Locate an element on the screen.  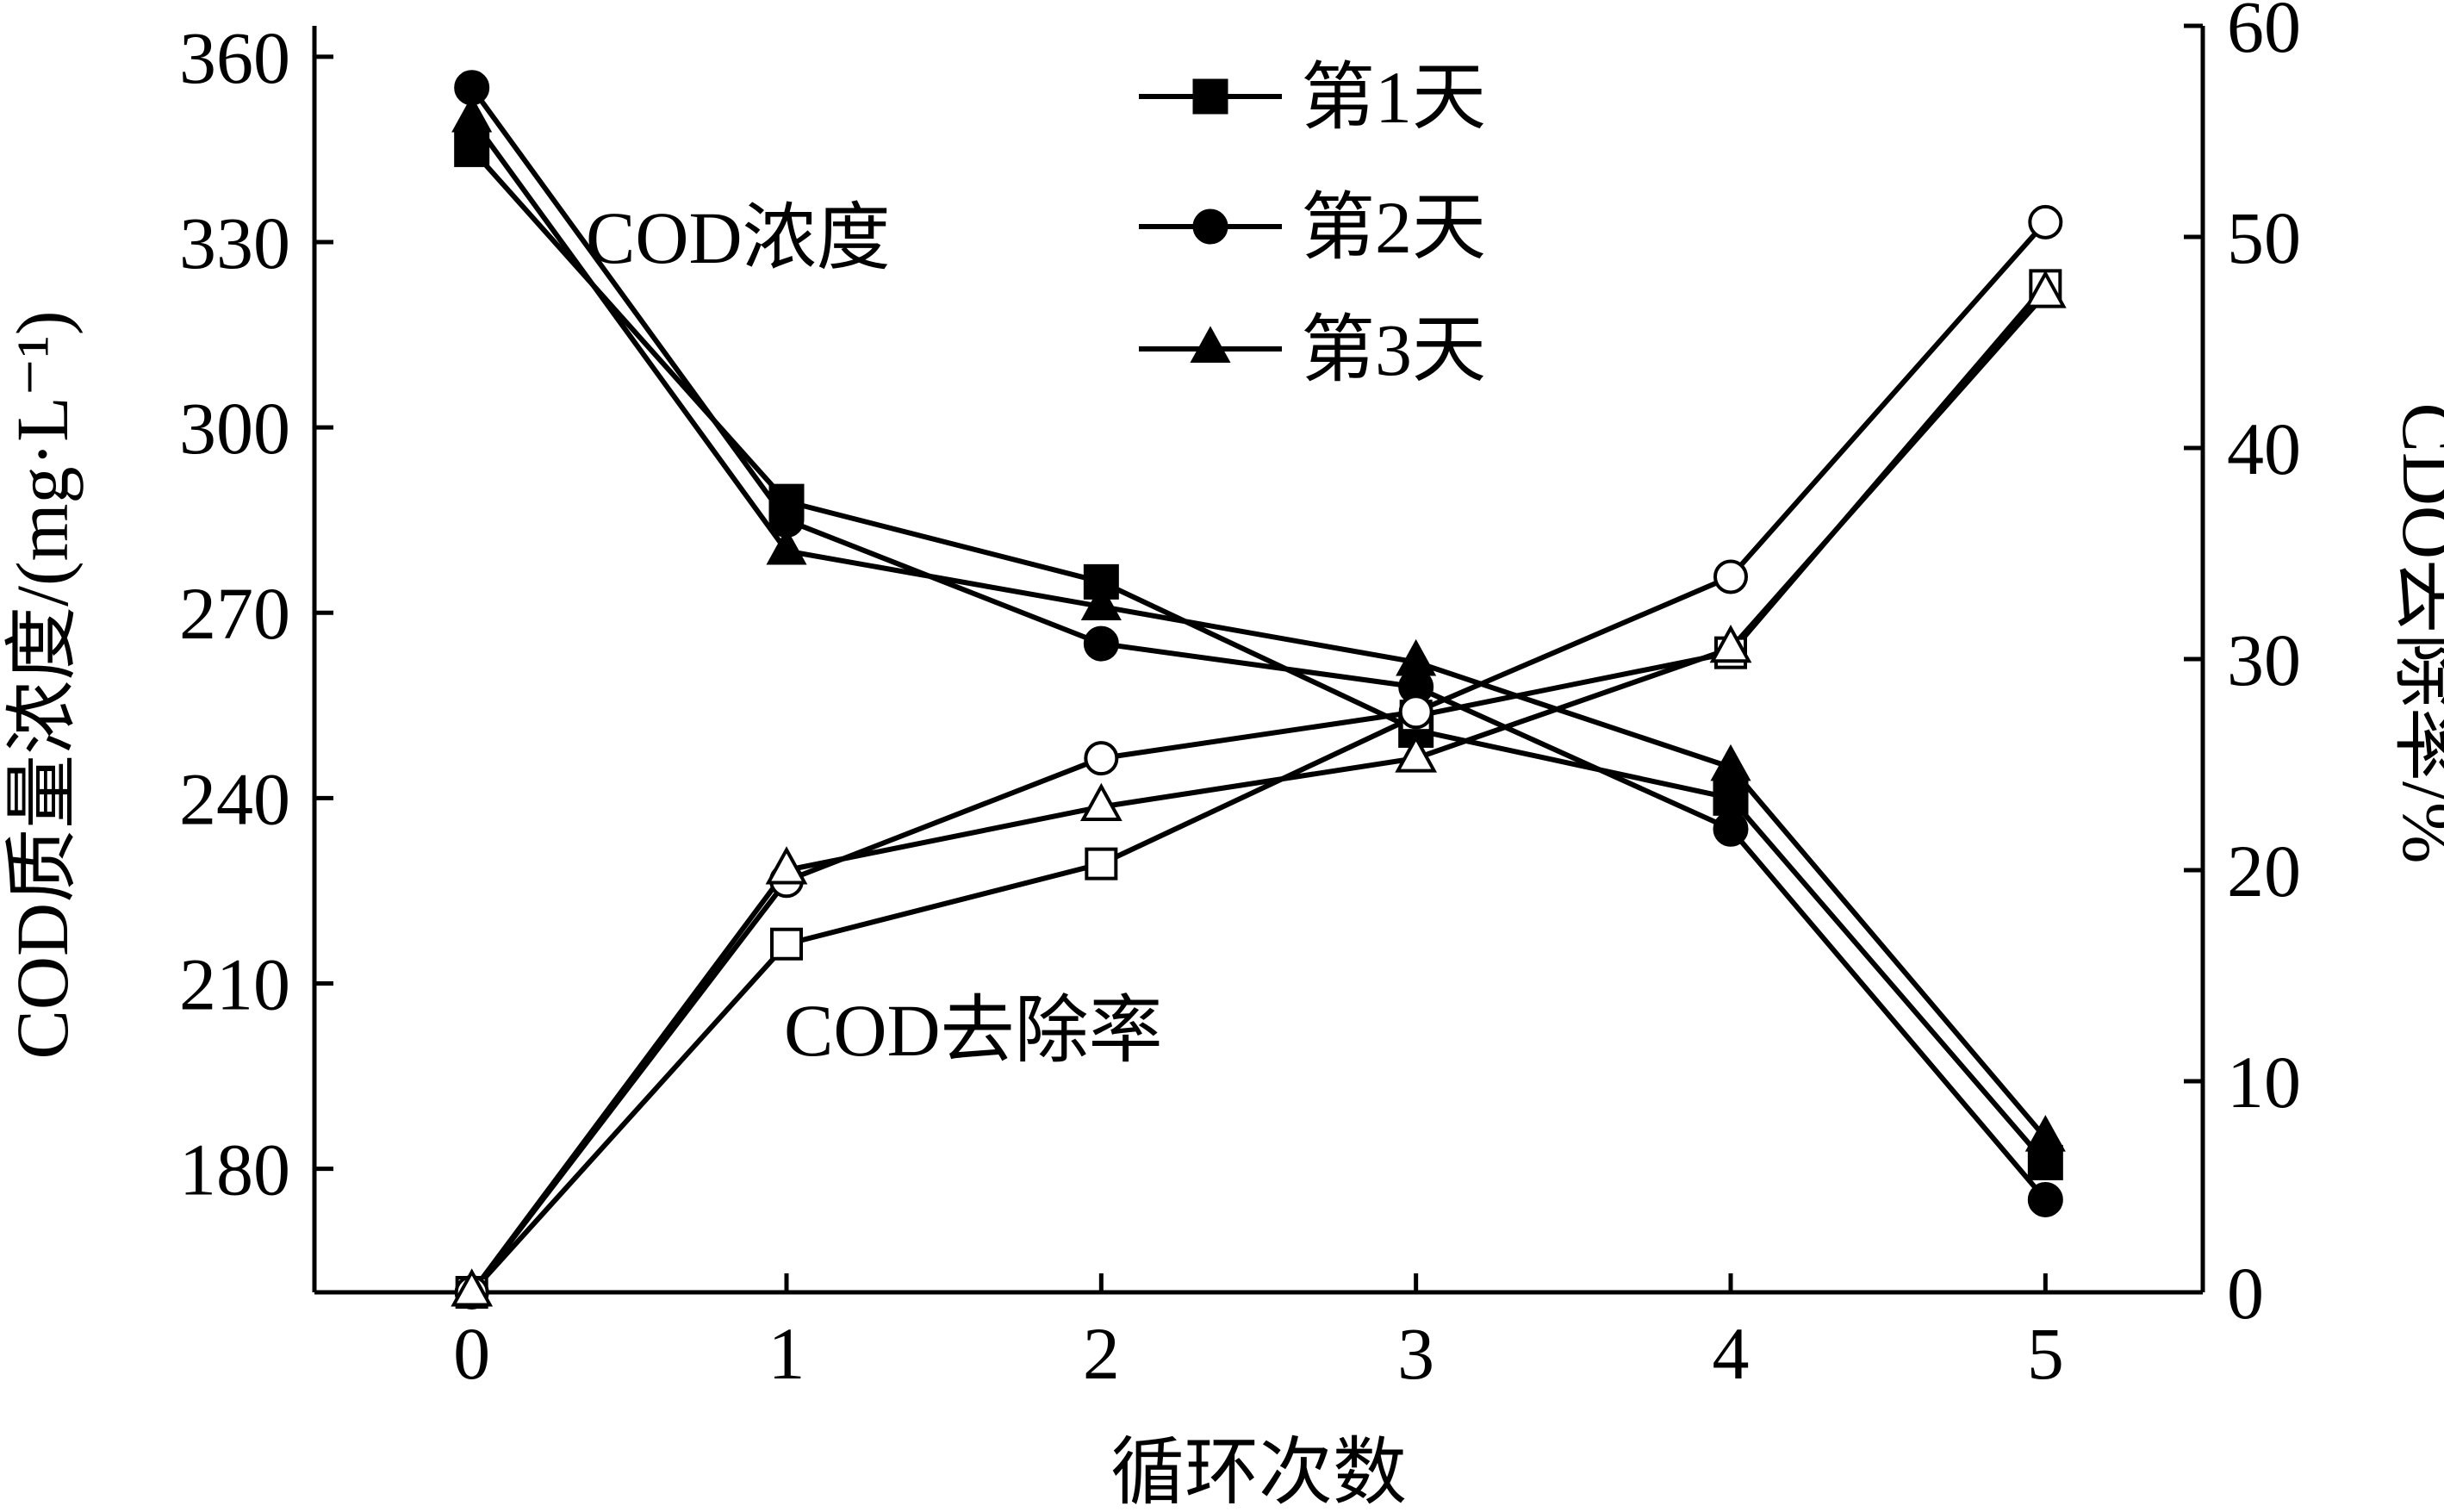
x-tick-label: 5 is located at coordinates (2045, 1354).